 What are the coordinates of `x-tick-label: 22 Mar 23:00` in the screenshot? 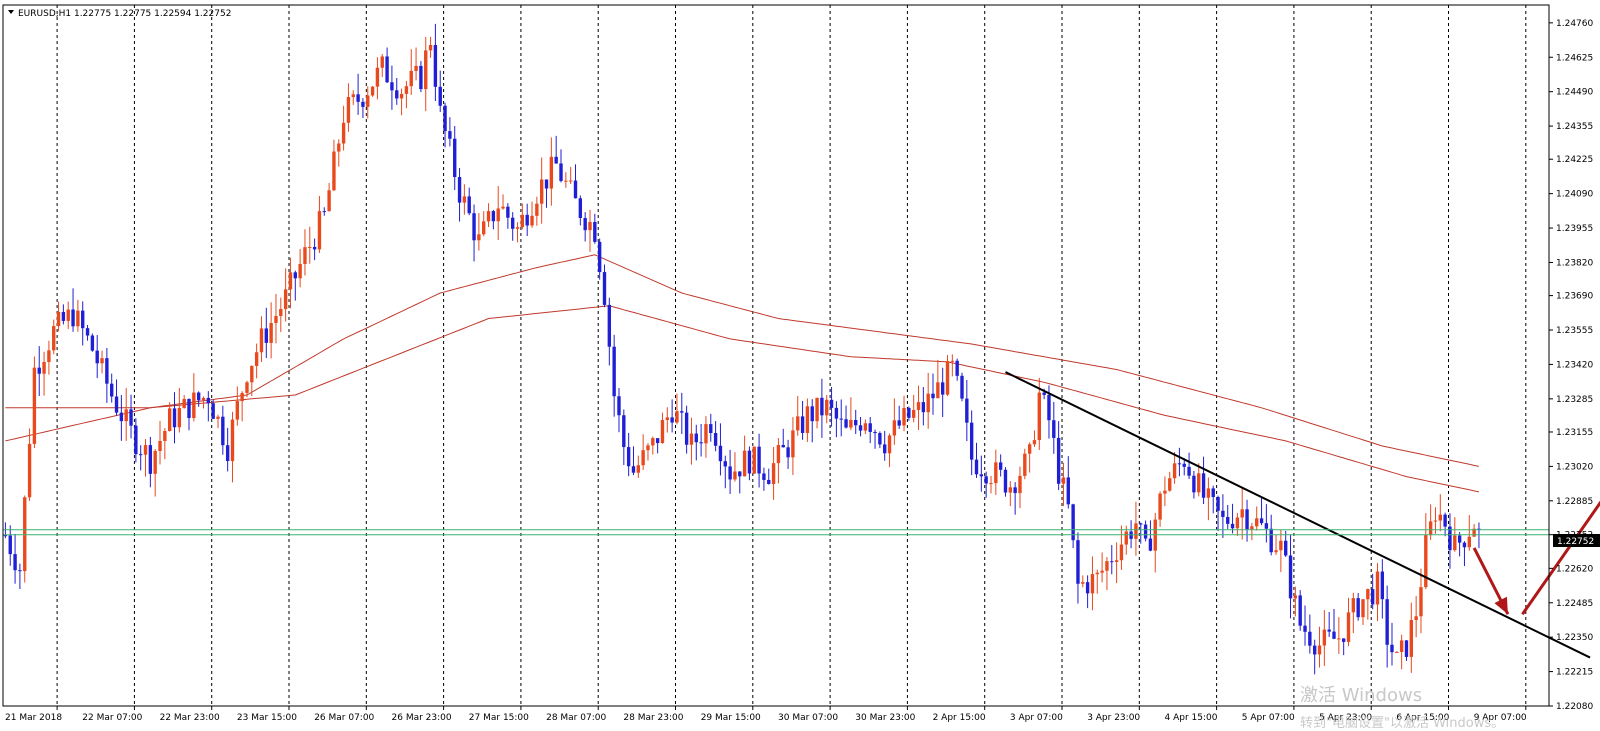 It's located at (190, 718).